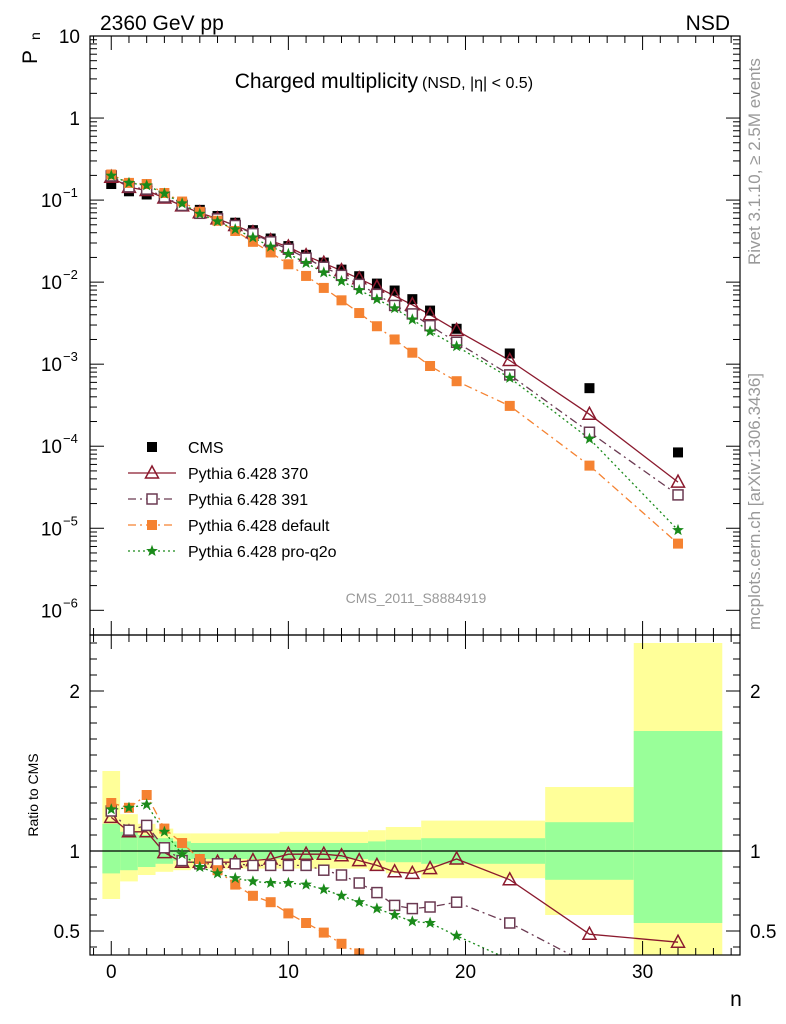  What do you see at coordinates (152, 447) in the screenshot?
I see `legend-marker-cms` at bounding box center [152, 447].